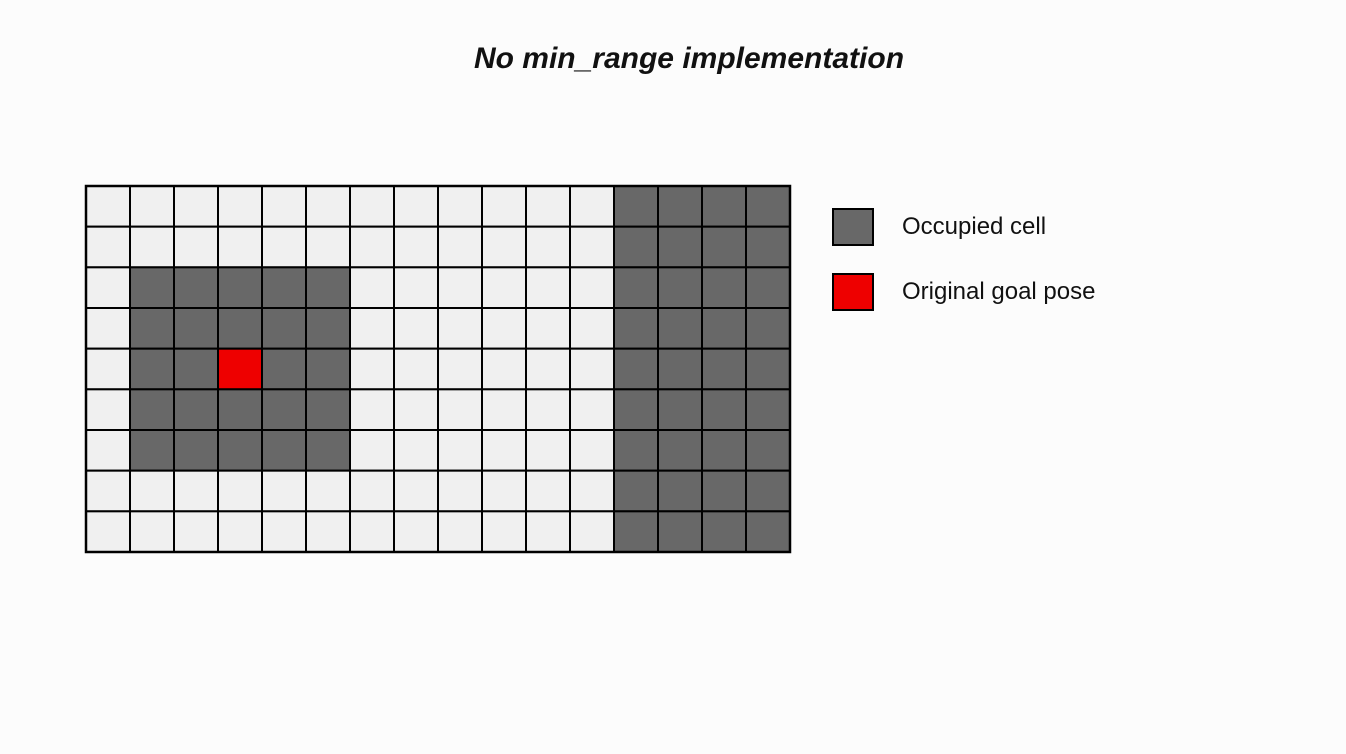 The width and height of the screenshot is (1346, 754). Describe the element at coordinates (939, 227) in the screenshot. I see `legend-item-occupied: Occupied cell` at that location.